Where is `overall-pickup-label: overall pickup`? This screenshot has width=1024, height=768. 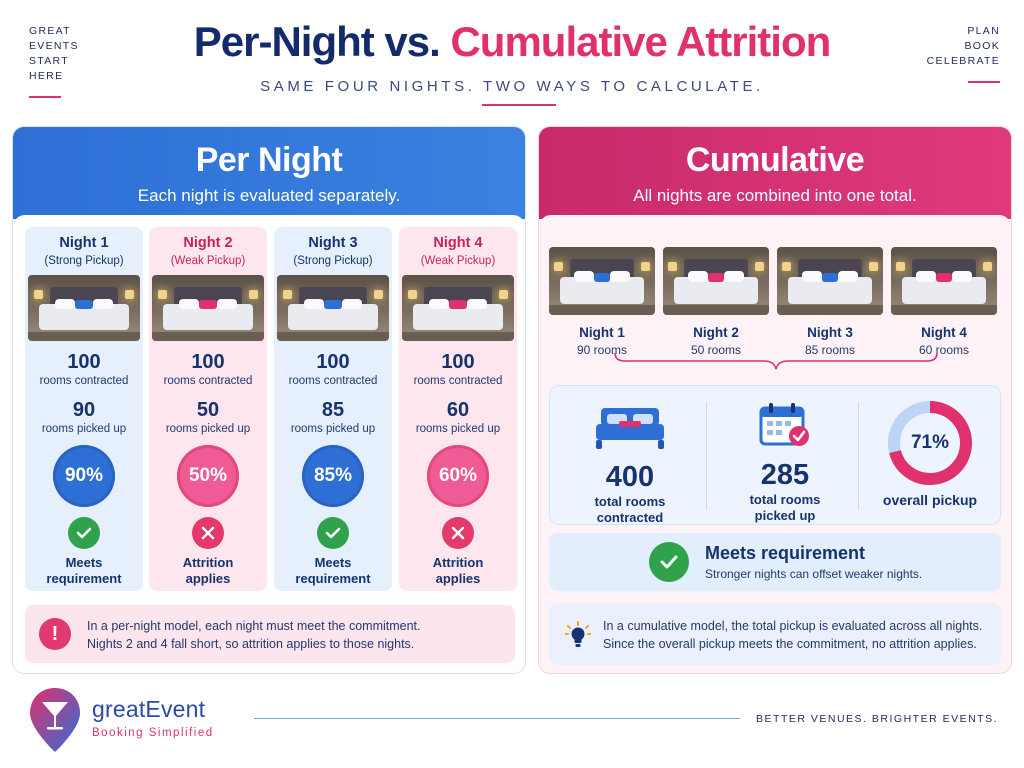
overall-pickup-label: overall pickup is located at coordinates (930, 500).